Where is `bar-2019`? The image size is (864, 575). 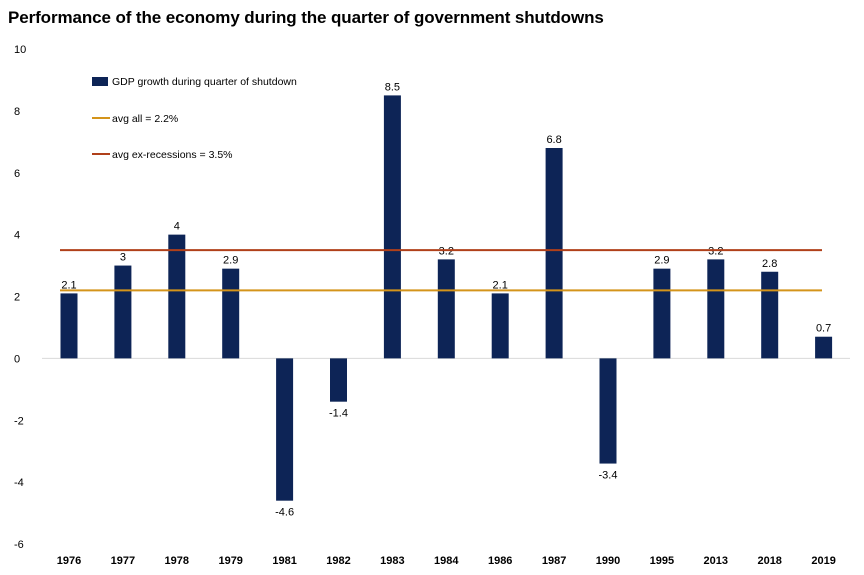 bar-2019 is located at coordinates (824, 347).